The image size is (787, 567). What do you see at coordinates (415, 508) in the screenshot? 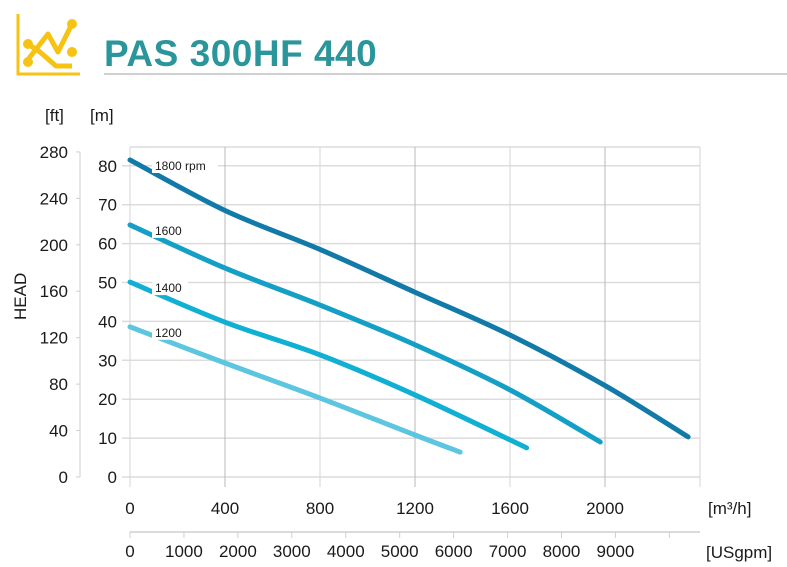
I see `x-tick-m3h-label: 1200` at bounding box center [415, 508].